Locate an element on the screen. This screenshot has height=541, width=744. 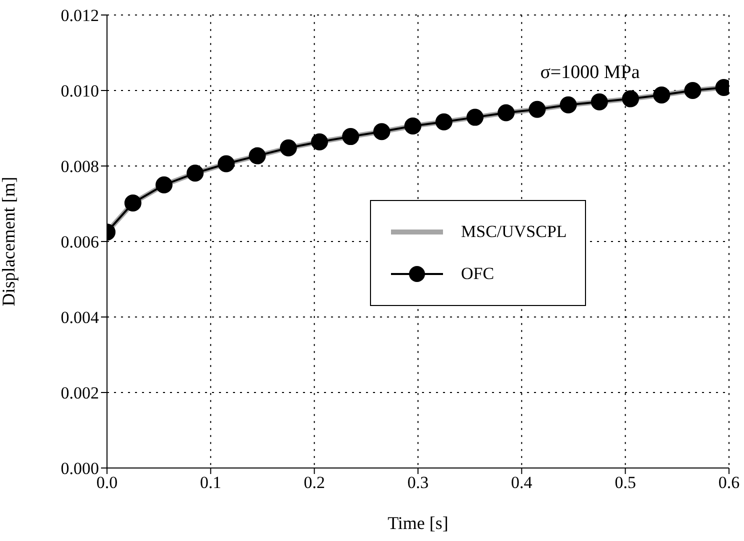
y-axis-title: Displacement [m] is located at coordinates (9, 241).